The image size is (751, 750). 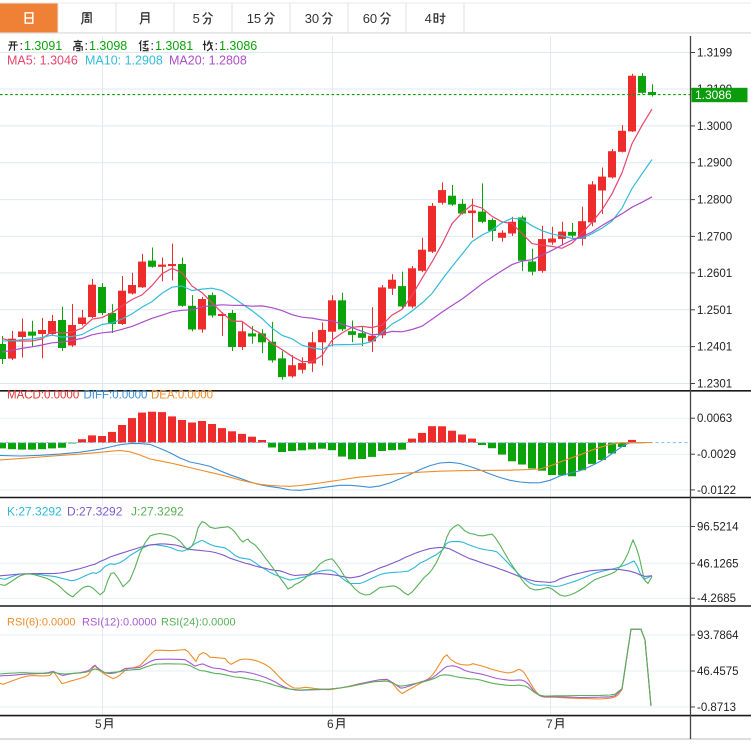 What do you see at coordinates (716, 491) in the screenshot?
I see `svg-text: -0.0122` at bounding box center [716, 491].